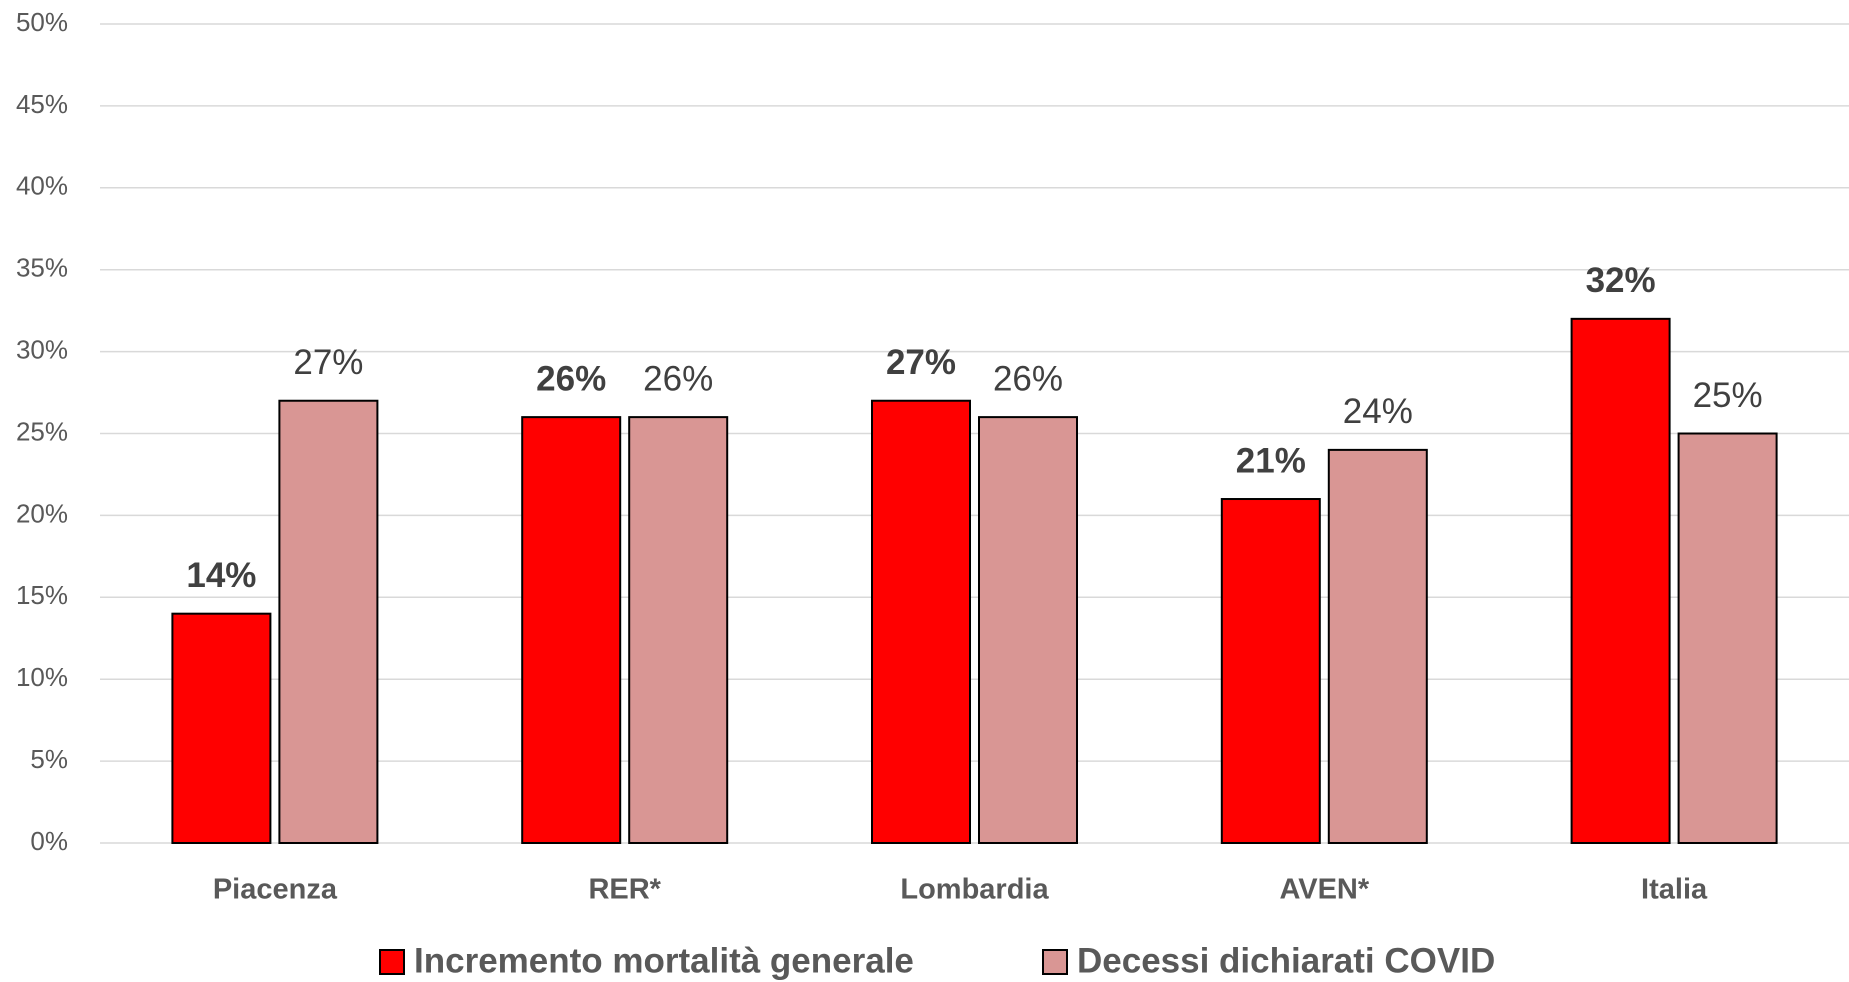  Describe the element at coordinates (1674, 890) in the screenshot. I see `x-tick-label: Italia` at that location.